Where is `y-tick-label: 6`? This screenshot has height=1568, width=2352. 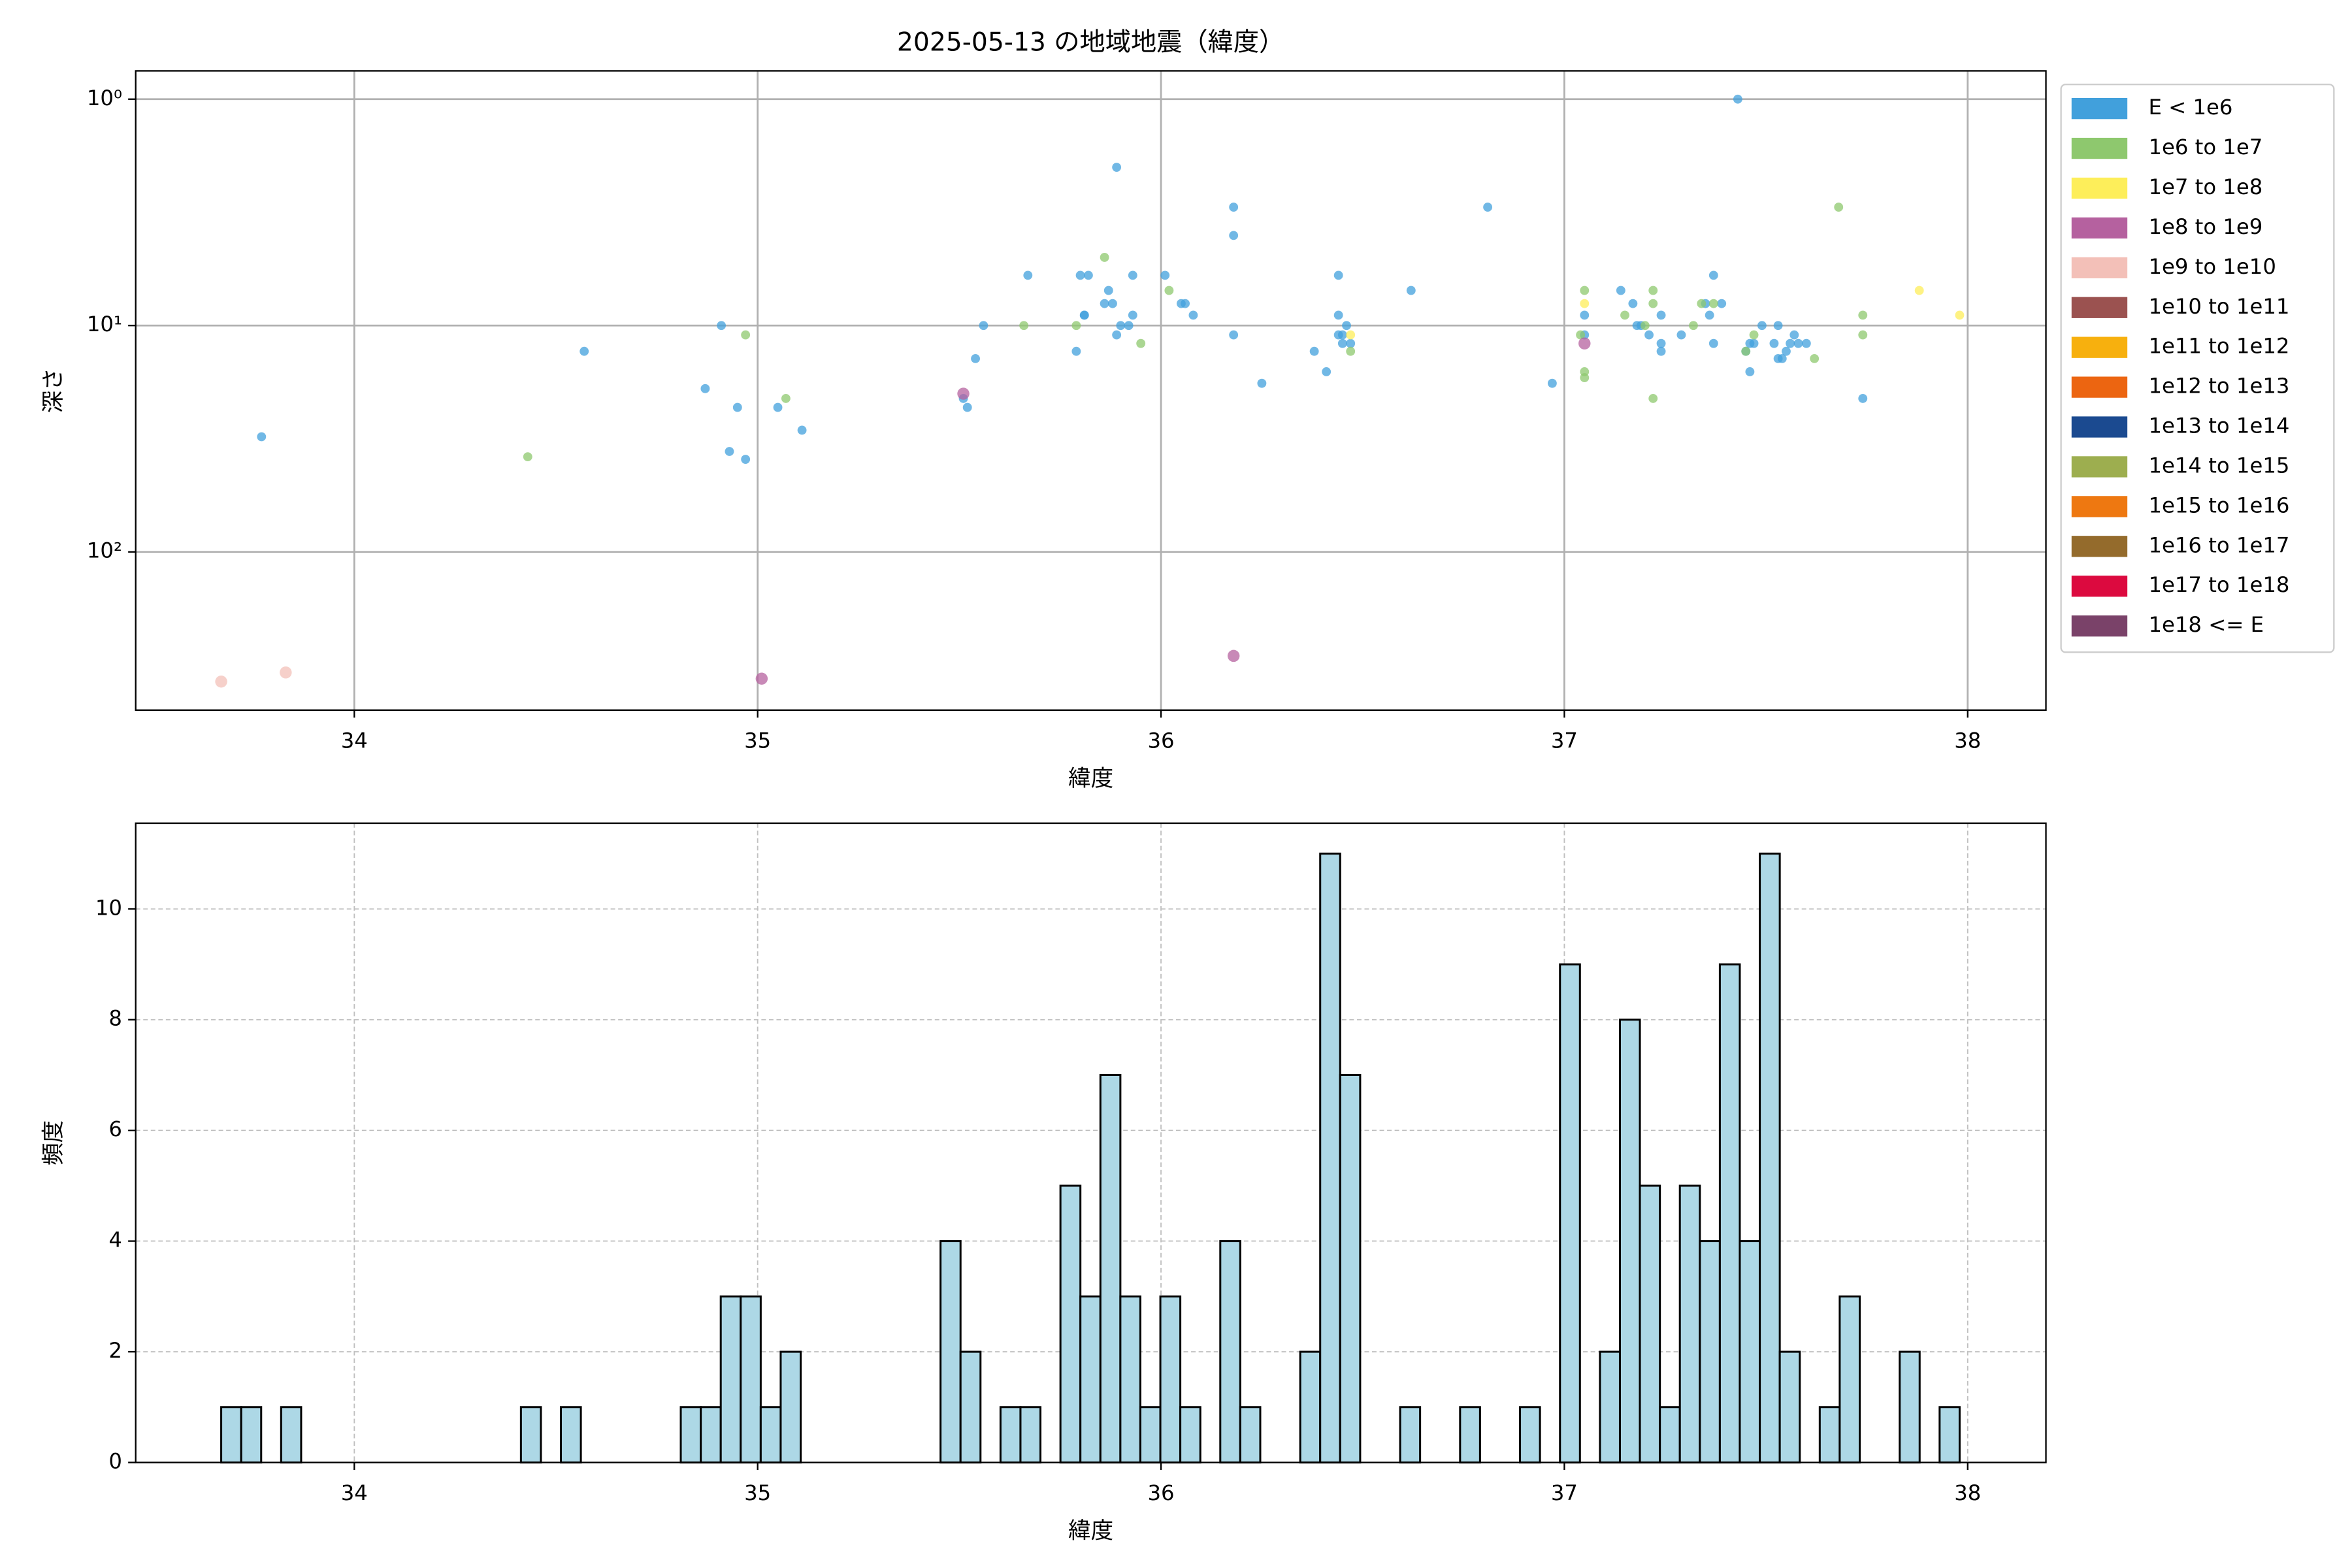 y-tick-label: 6 is located at coordinates (115, 1129).